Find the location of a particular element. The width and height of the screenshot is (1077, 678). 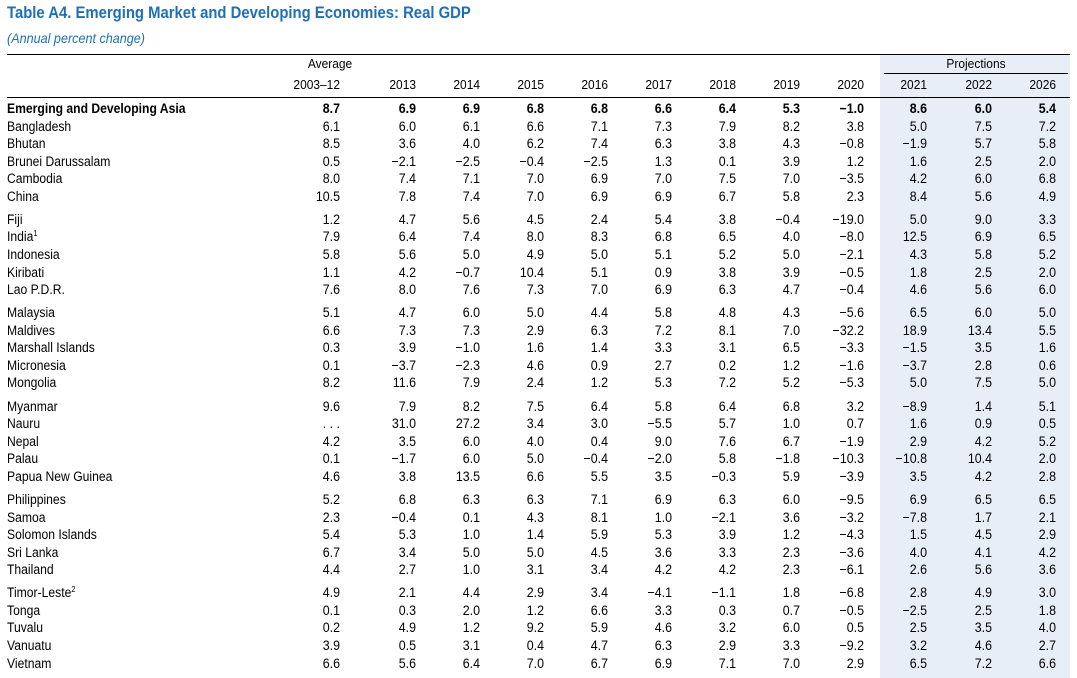

projections-rule is located at coordinates (976, 73).